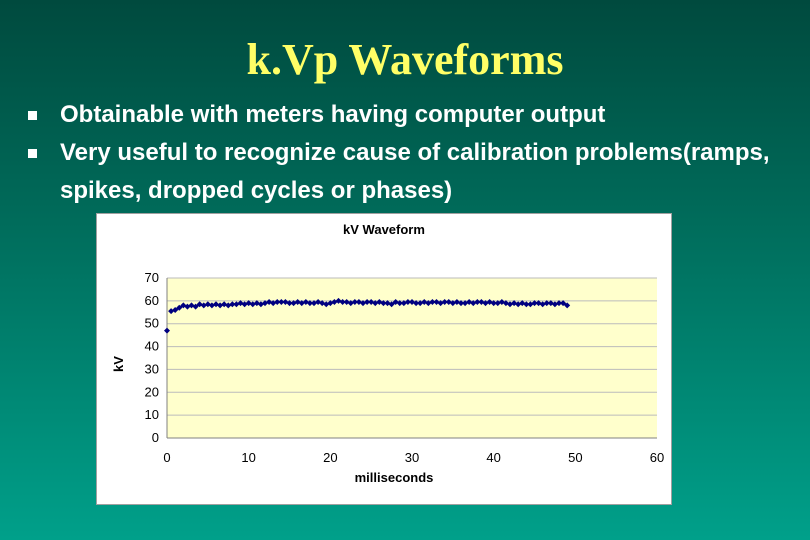 The width and height of the screenshot is (810, 540). What do you see at coordinates (412, 457) in the screenshot?
I see `x-tick-label: 30` at bounding box center [412, 457].